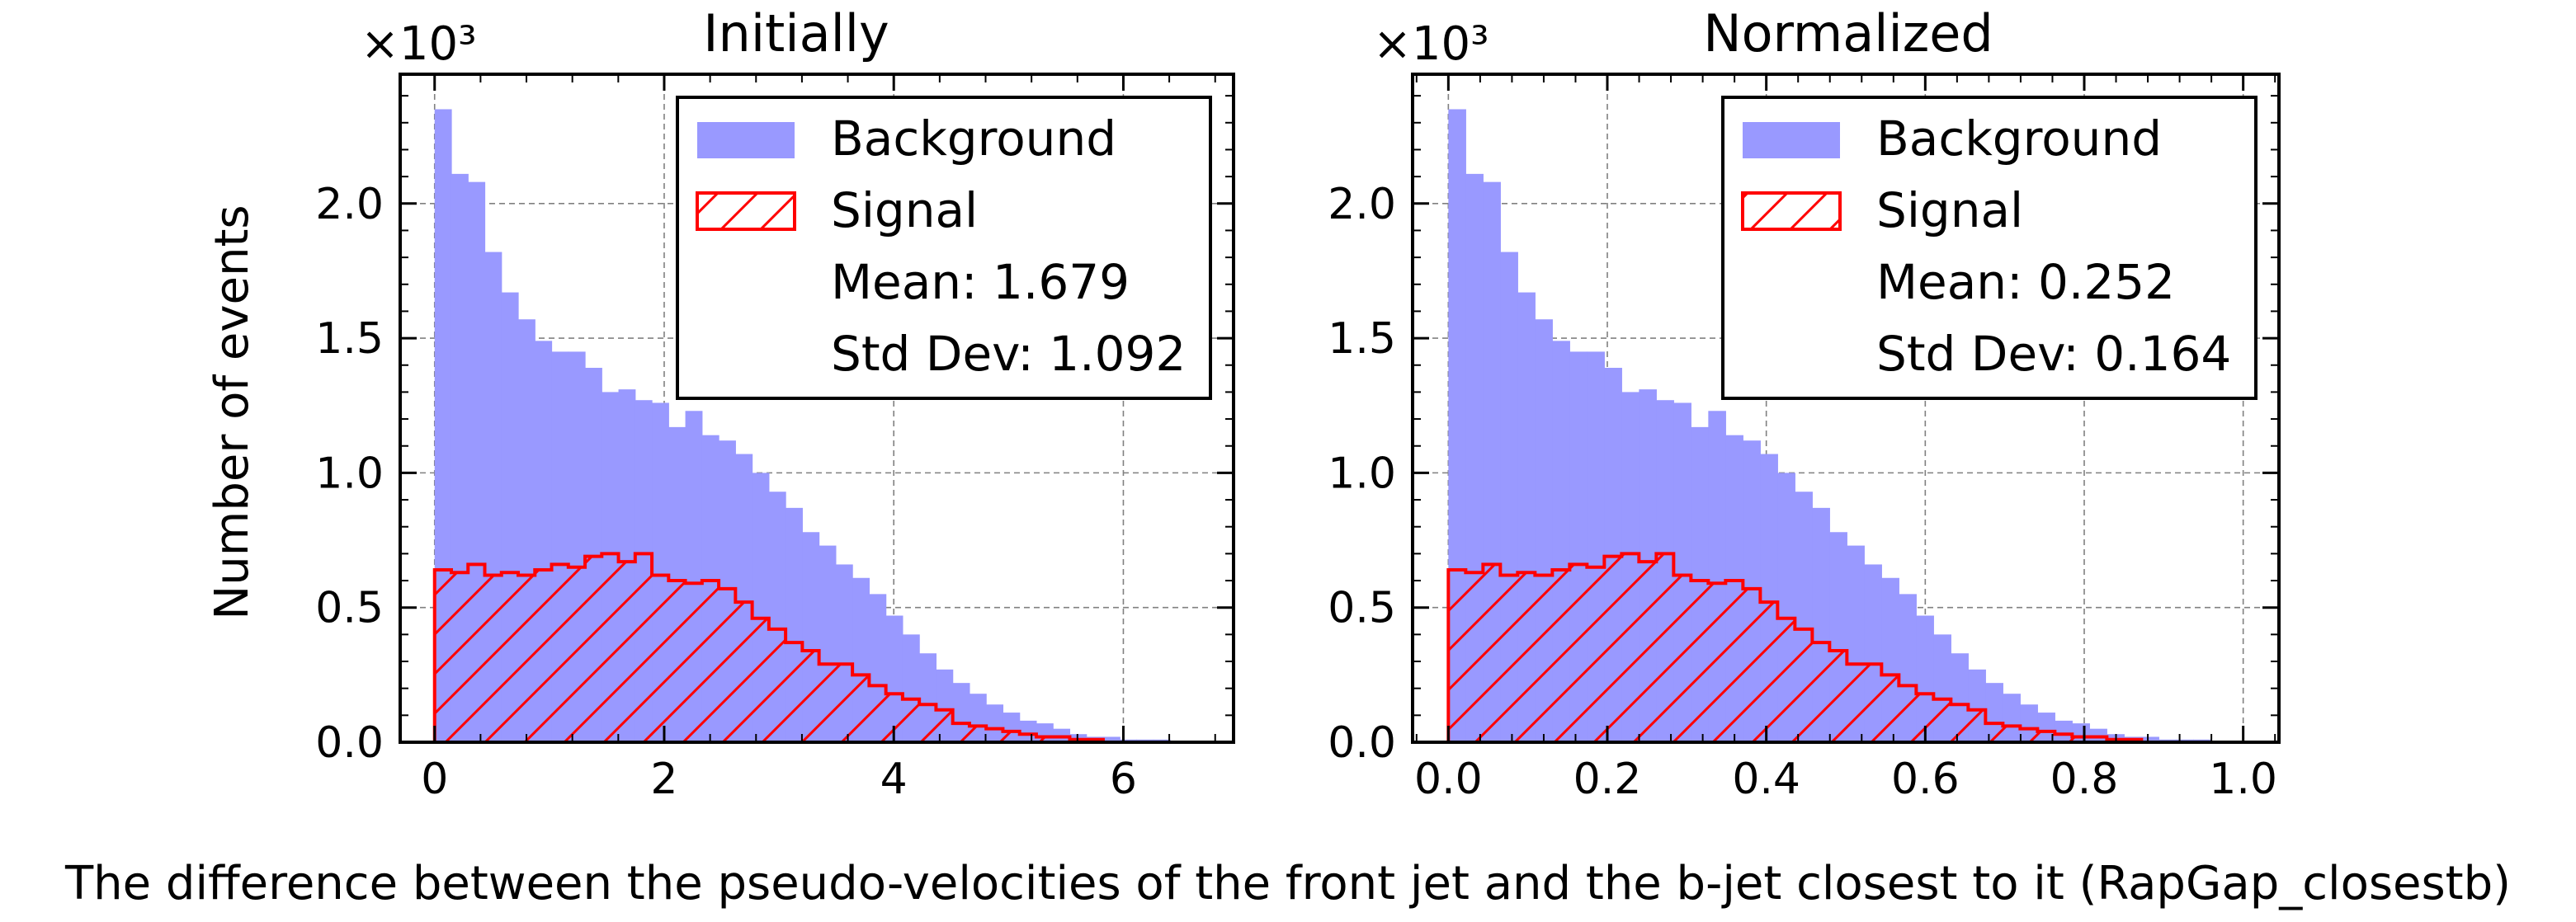  Describe the element at coordinates (1837, 647) in the screenshot. I see `chart2-signal-outline` at that location.